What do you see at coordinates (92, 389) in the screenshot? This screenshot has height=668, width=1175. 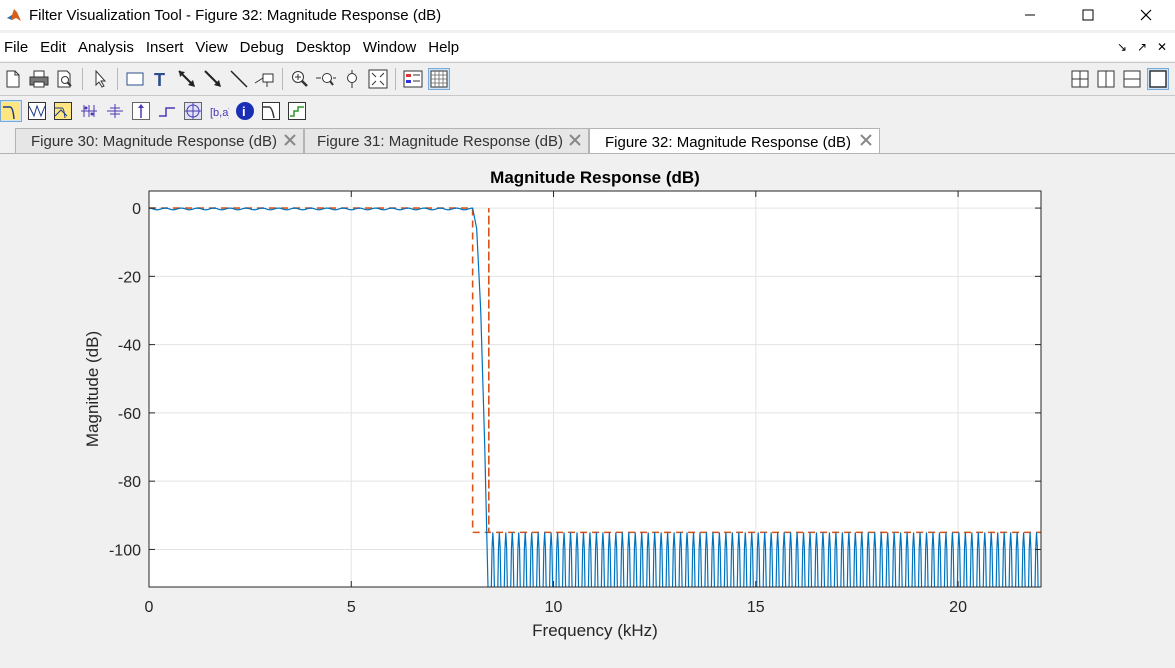 I see `y-axis-label: Magnitude (dB)` at bounding box center [92, 389].